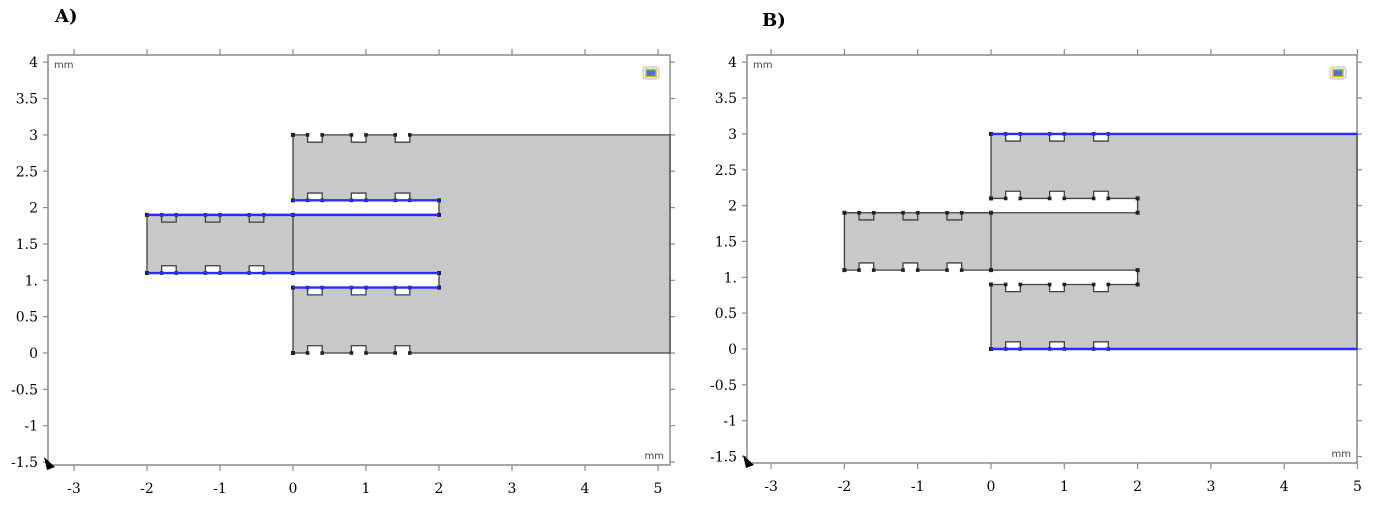  I want to click on panel-a-label: A), so click(66, 16).